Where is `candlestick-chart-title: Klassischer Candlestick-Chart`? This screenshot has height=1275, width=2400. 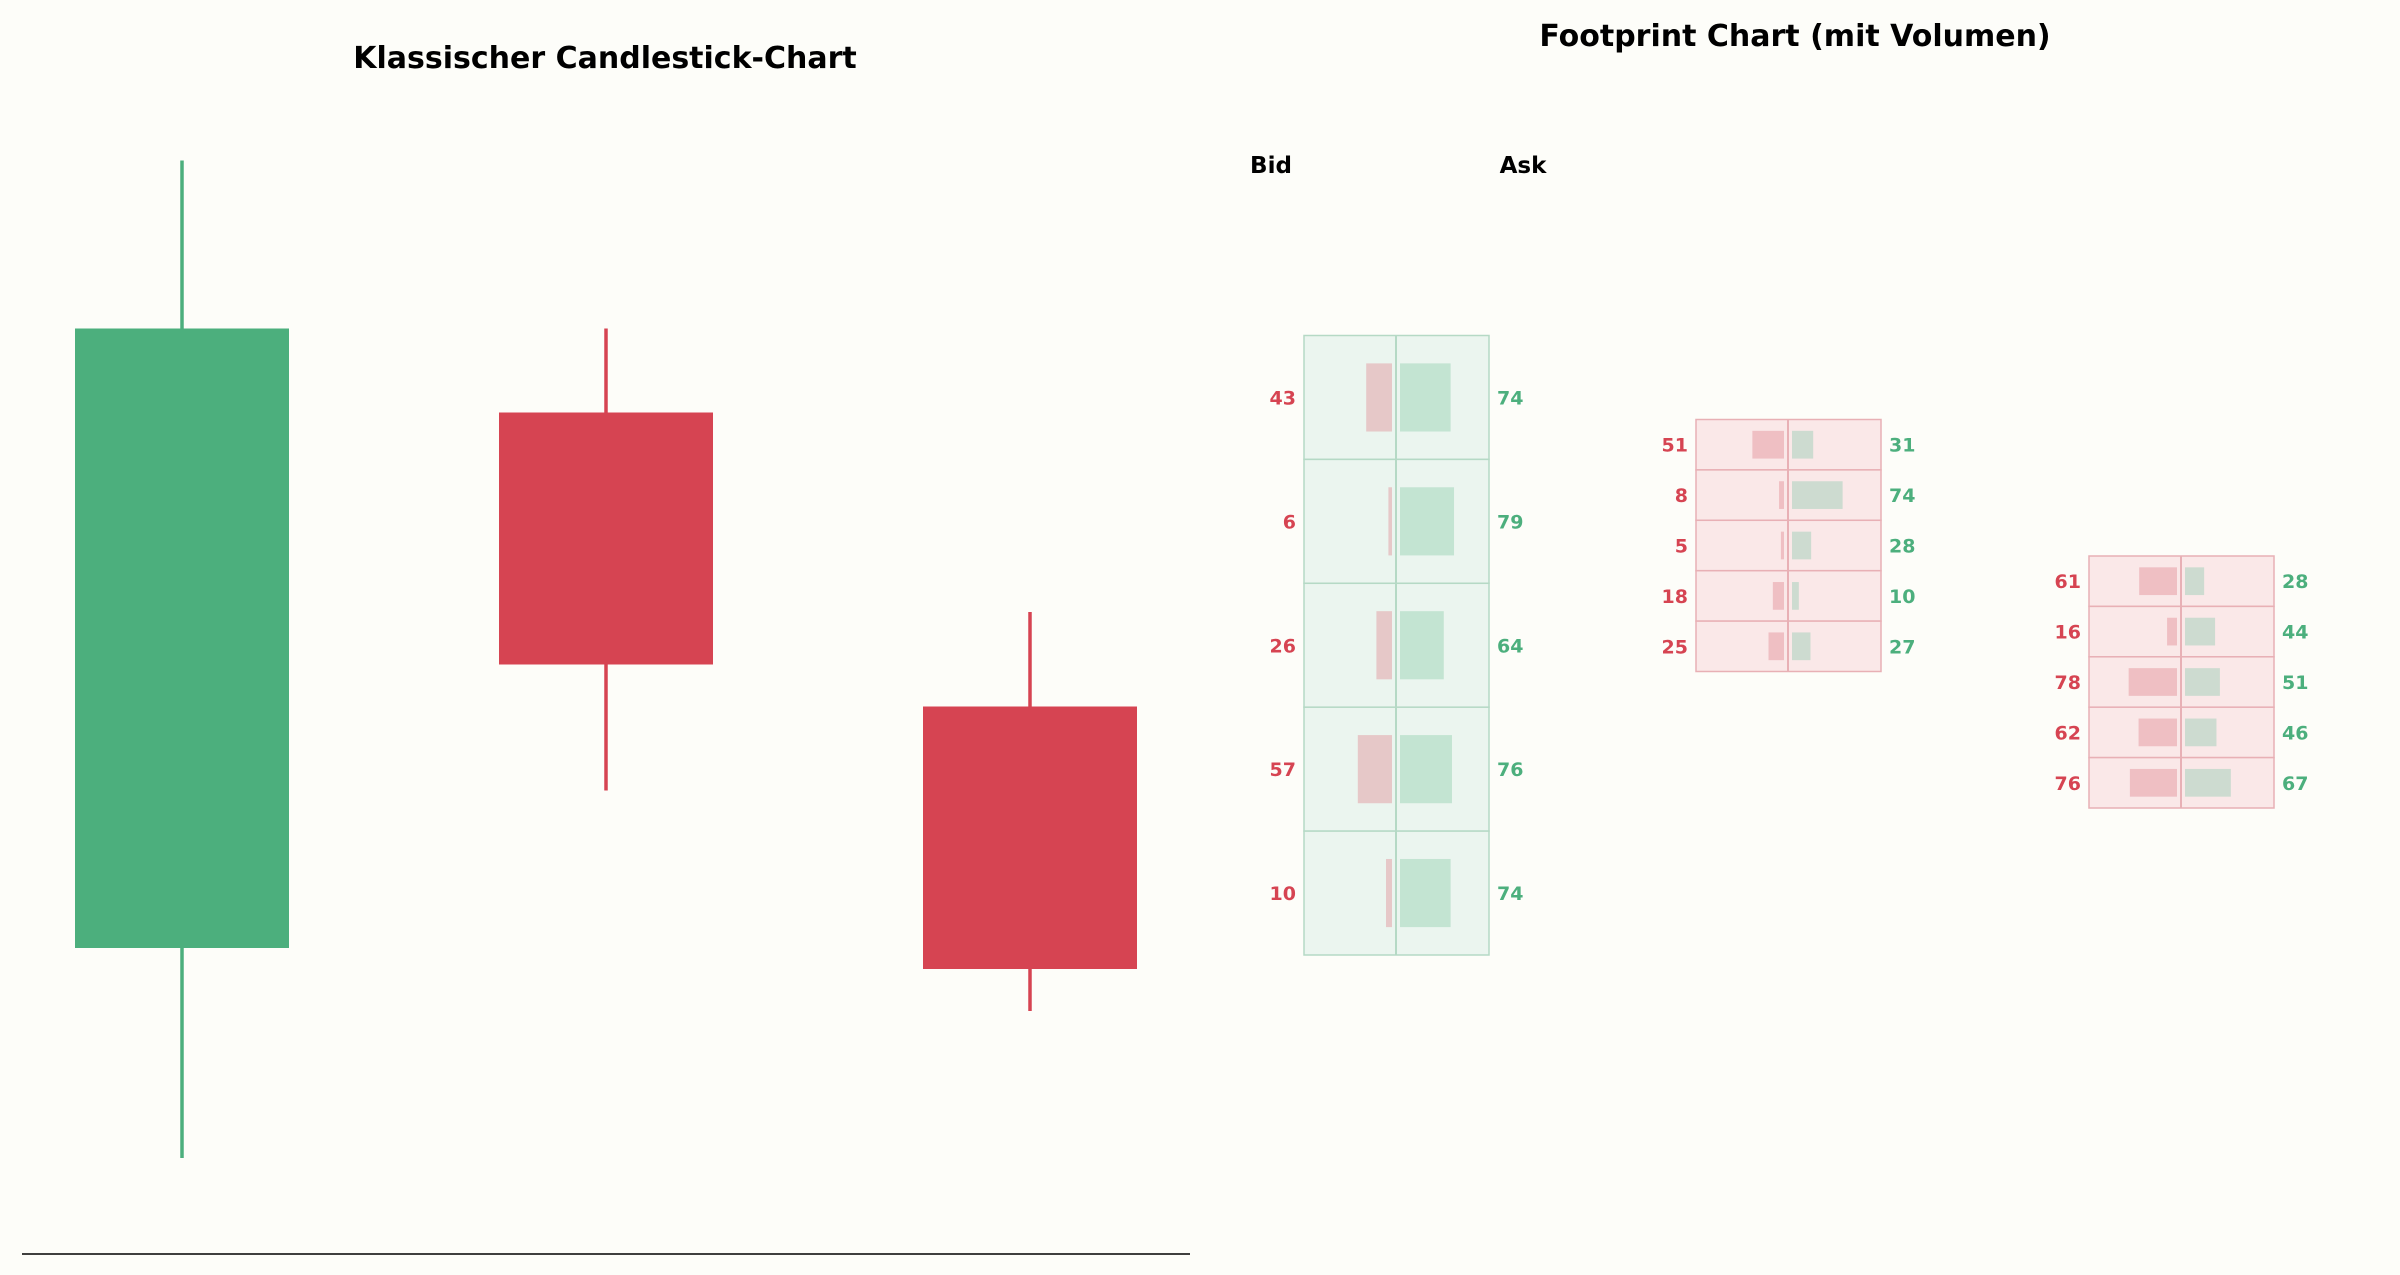
candlestick-chart-title: Klassischer Candlestick-Chart is located at coordinates (605, 58).